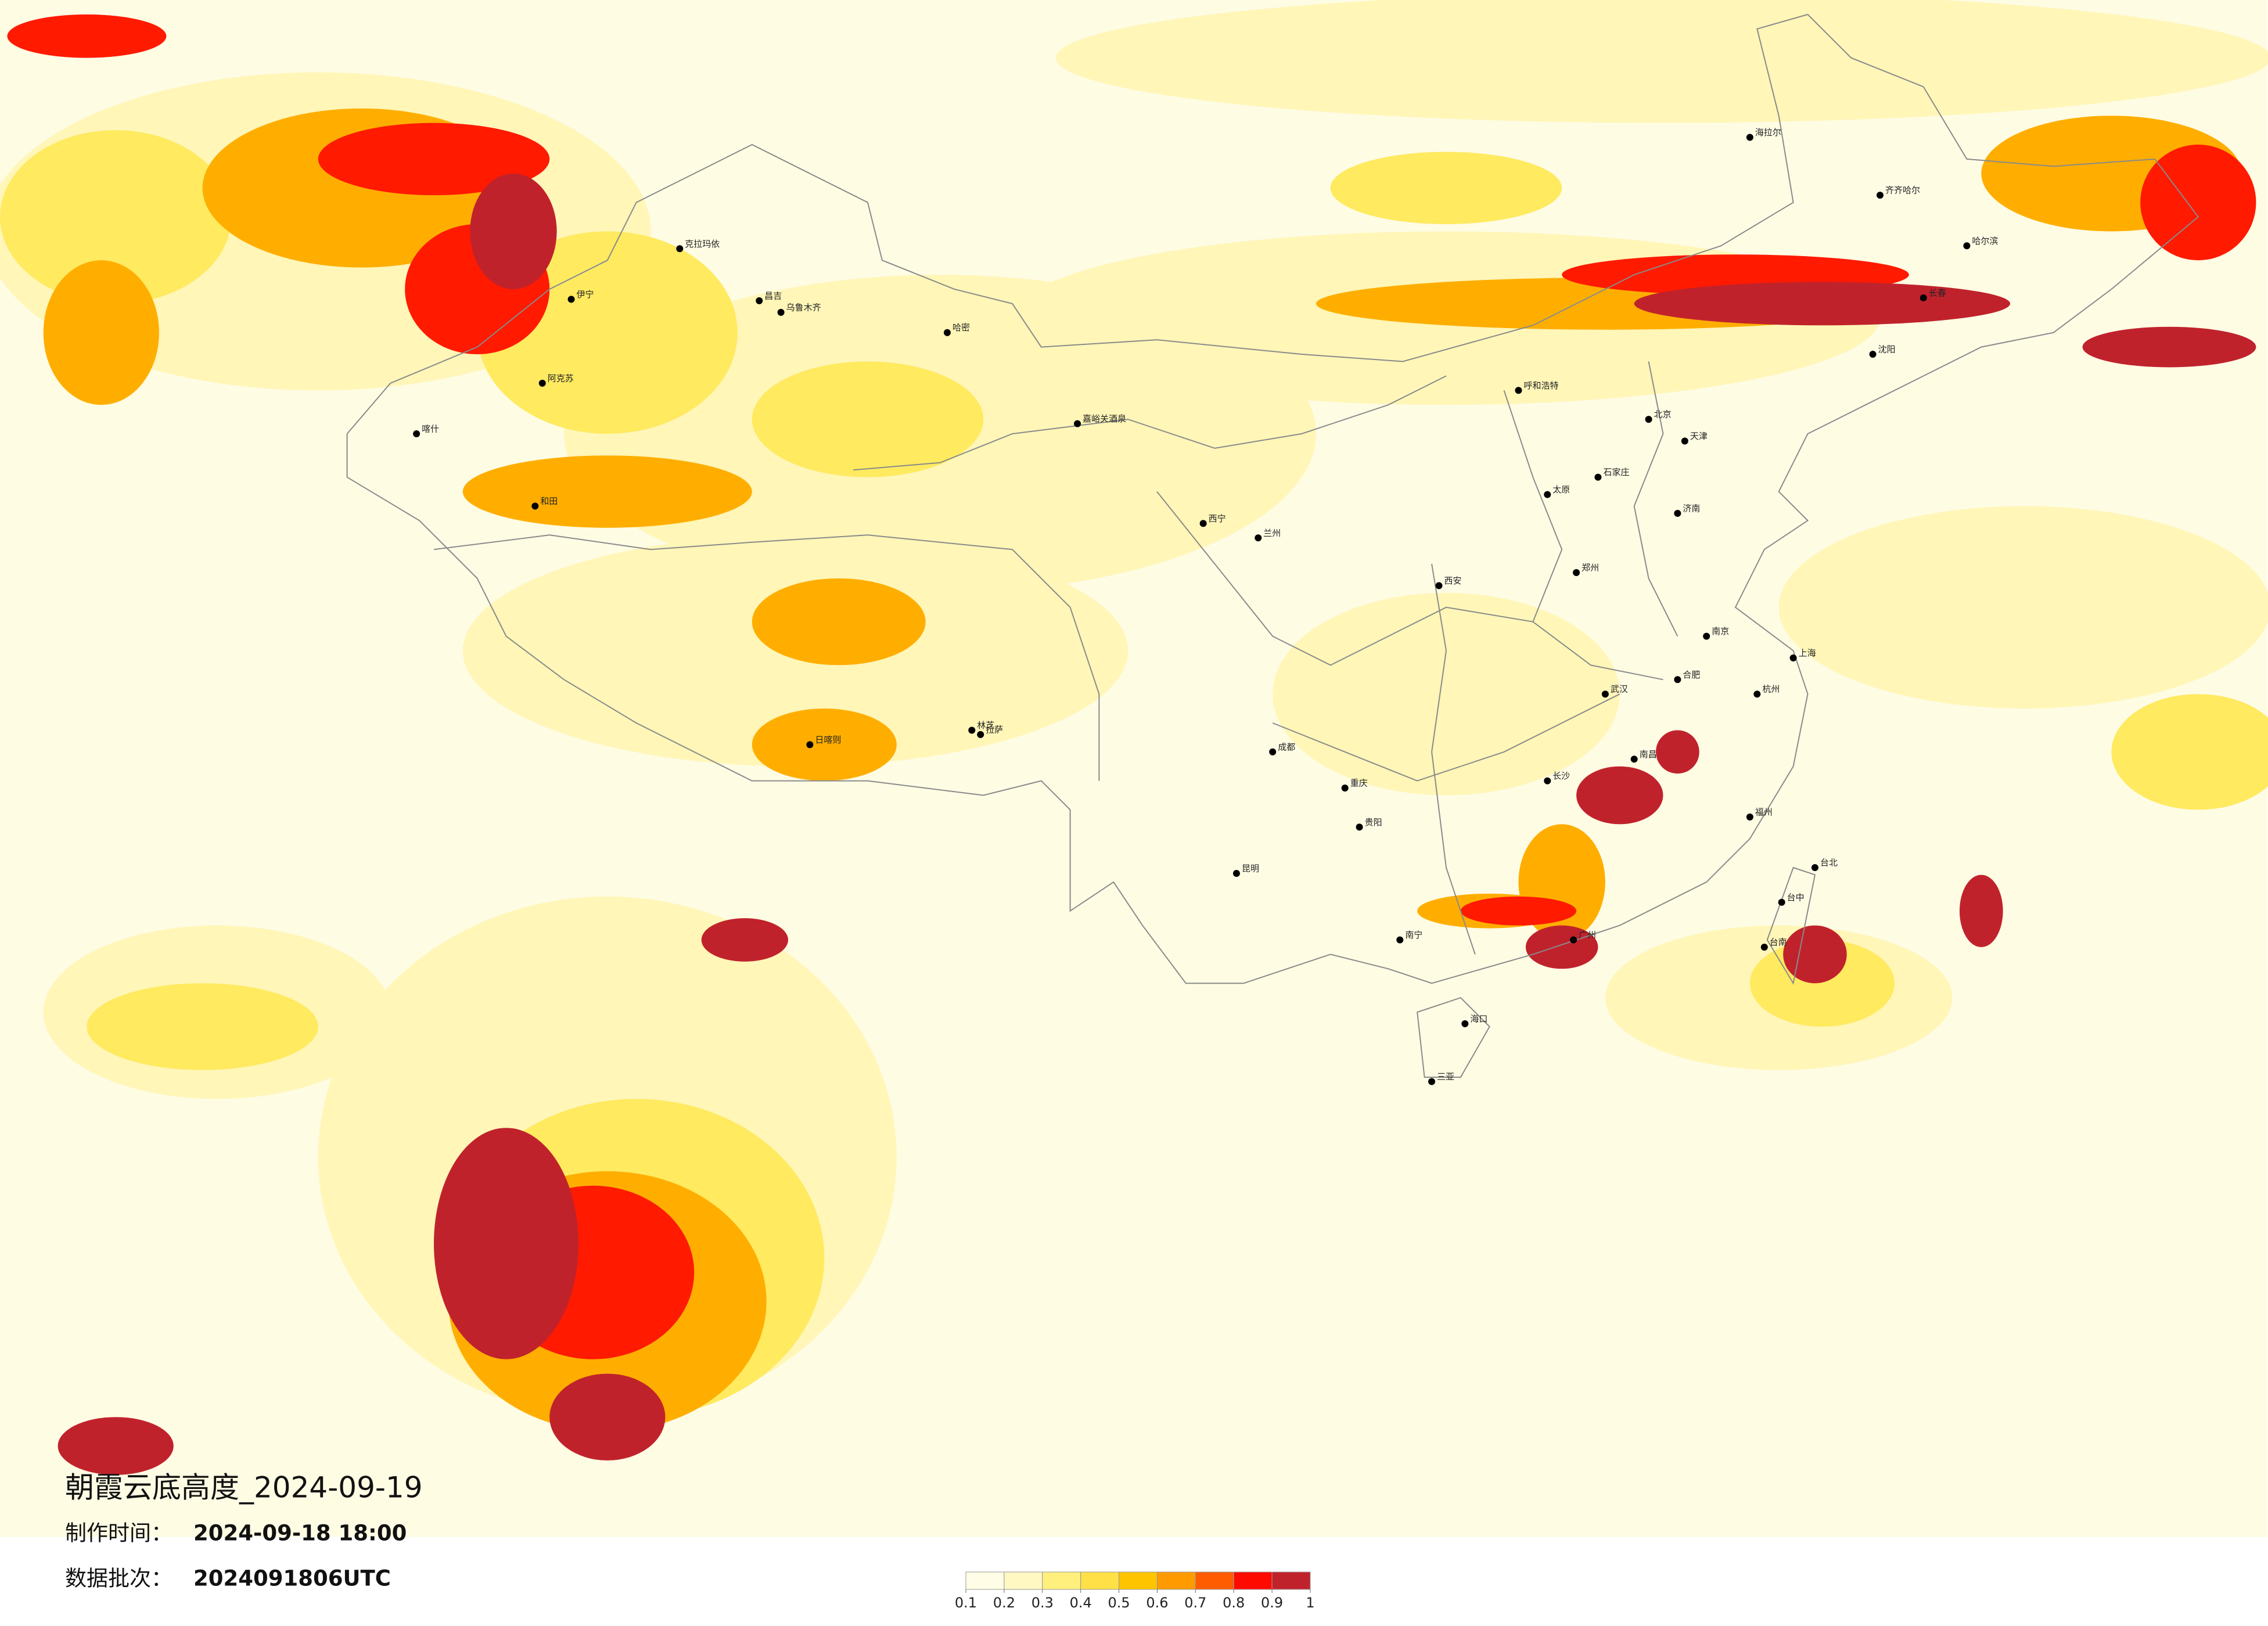  What do you see at coordinates (1887, 349) in the screenshot?
I see `city-label: 沈阳` at bounding box center [1887, 349].